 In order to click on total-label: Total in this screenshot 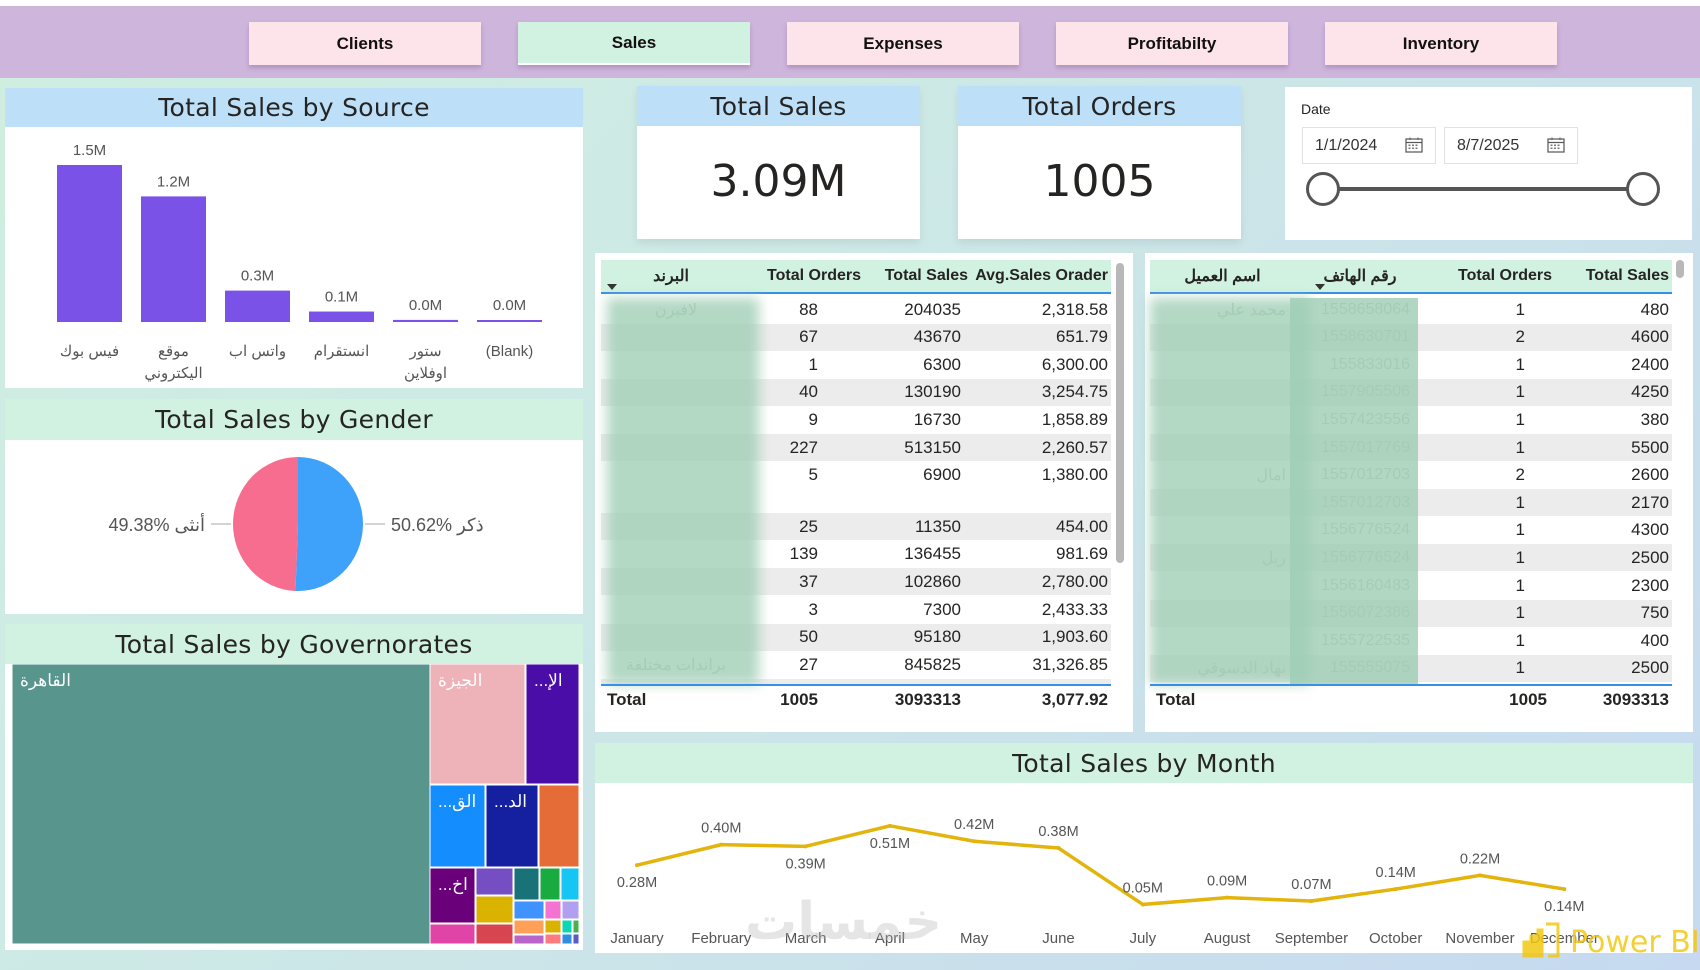, I will do `click(627, 699)`.